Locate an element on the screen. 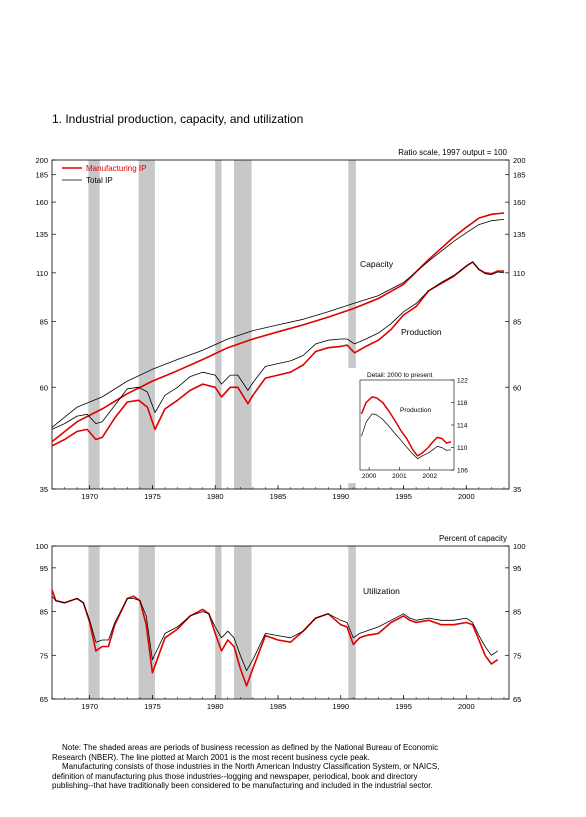 The image size is (586, 817). annotation-capacity: Capacity is located at coordinates (377, 264).